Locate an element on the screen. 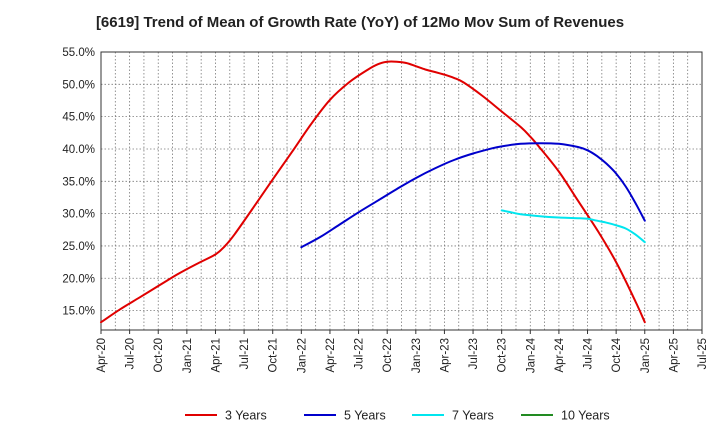 Image resolution: width=720 pixels, height=440 pixels. x-tick-label: Apr-20 is located at coordinates (102, 355).